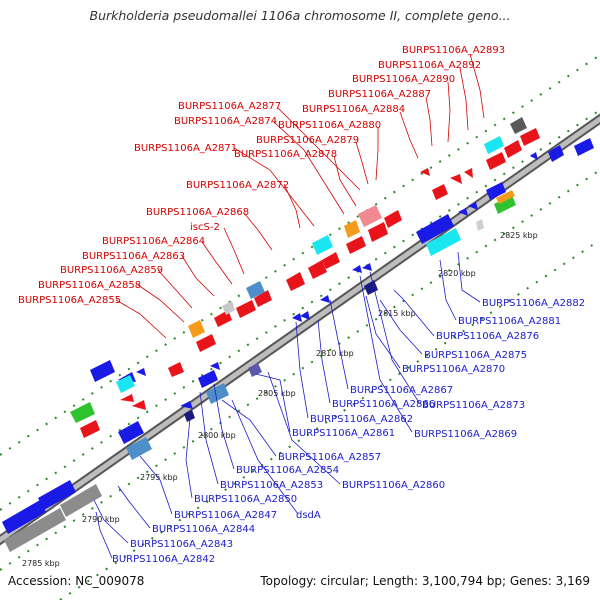 This screenshot has width=600, height=600. I want to click on label-A2879: BURPS1106A_A2879, so click(307, 140).